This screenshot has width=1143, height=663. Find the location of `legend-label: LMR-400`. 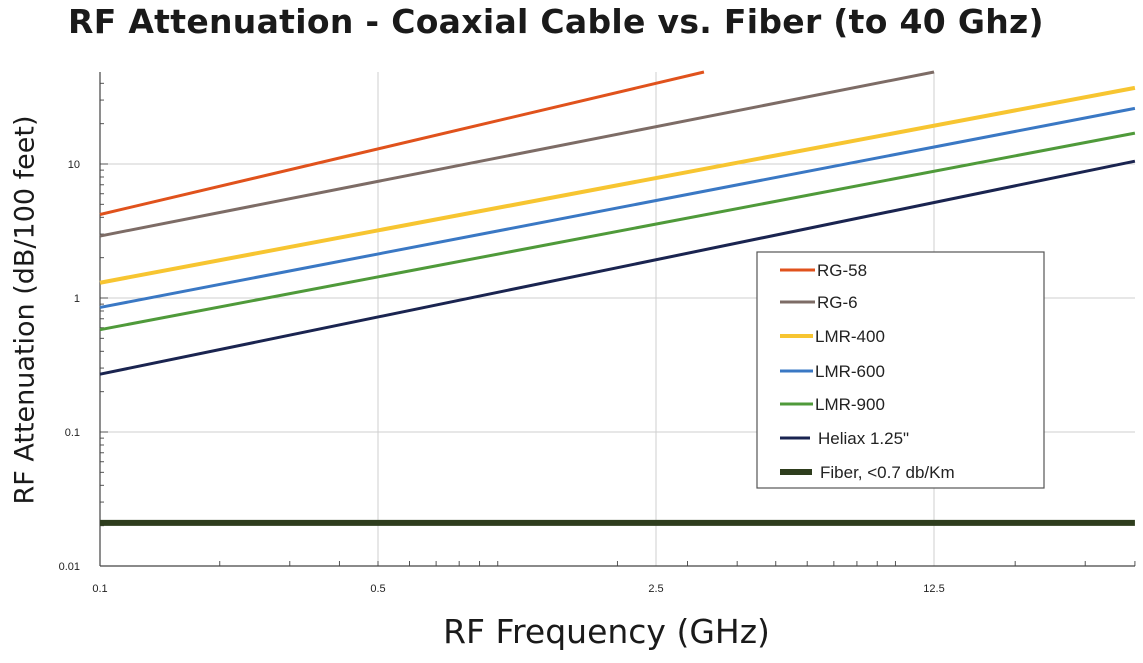

legend-label: LMR-400 is located at coordinates (850, 336).